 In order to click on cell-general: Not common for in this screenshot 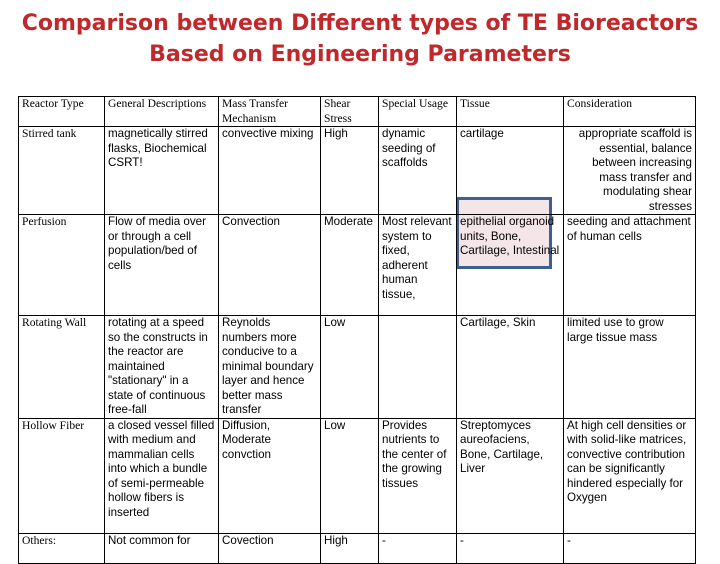, I will do `click(161, 548)`.